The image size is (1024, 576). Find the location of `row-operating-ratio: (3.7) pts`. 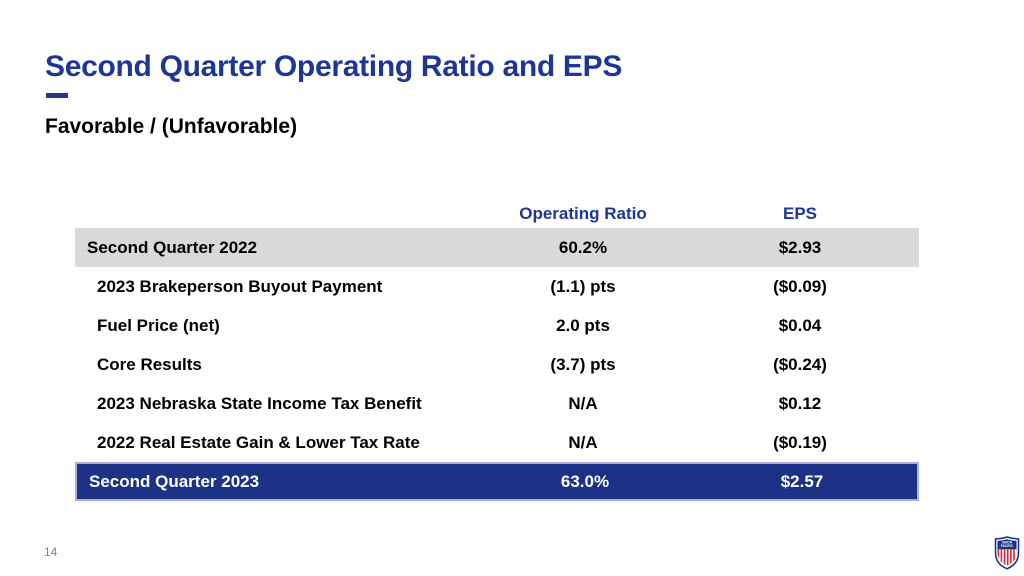

row-operating-ratio: (3.7) pts is located at coordinates (583, 364).